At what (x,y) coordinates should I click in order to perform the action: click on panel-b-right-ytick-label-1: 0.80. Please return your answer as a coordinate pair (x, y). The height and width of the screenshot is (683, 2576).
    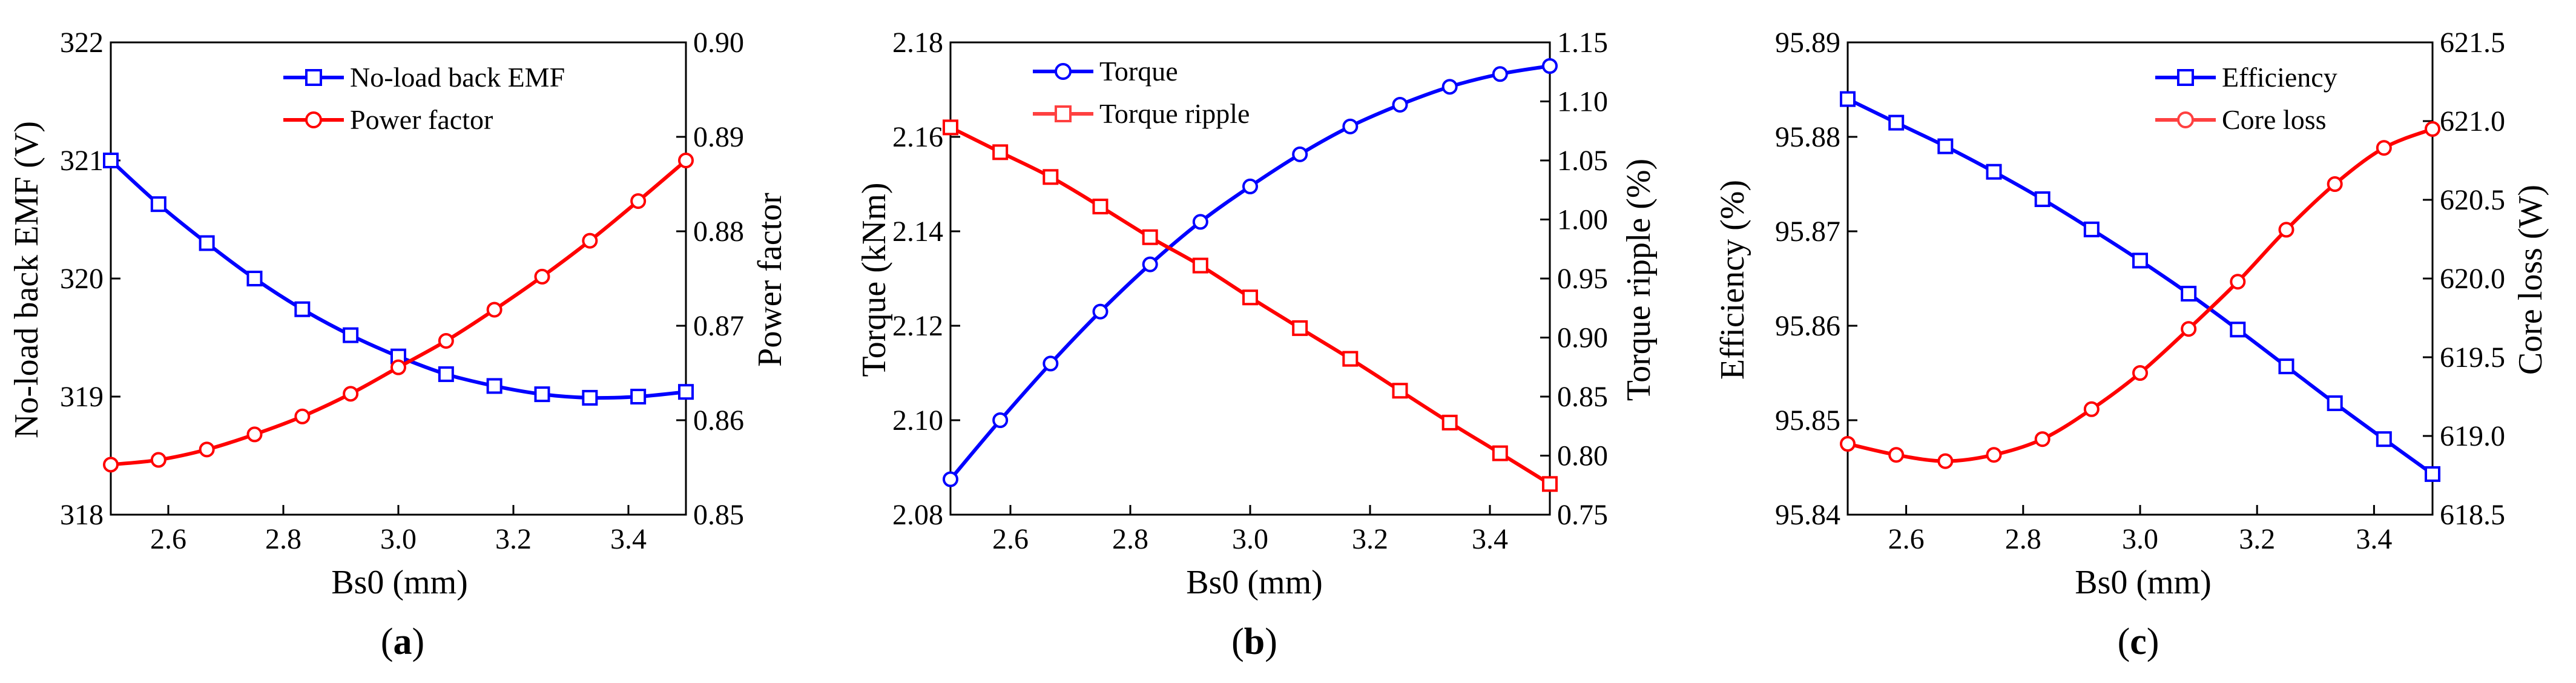
    Looking at the image, I should click on (1582, 456).